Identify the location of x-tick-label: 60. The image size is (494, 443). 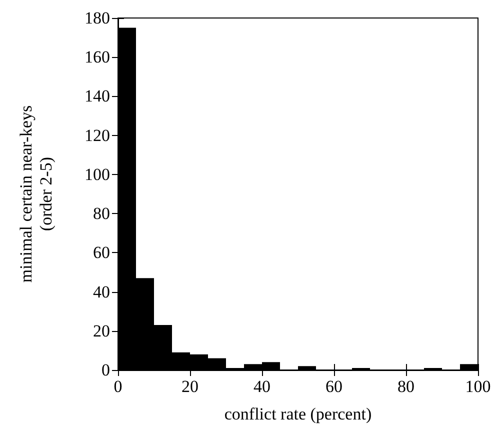
(334, 386).